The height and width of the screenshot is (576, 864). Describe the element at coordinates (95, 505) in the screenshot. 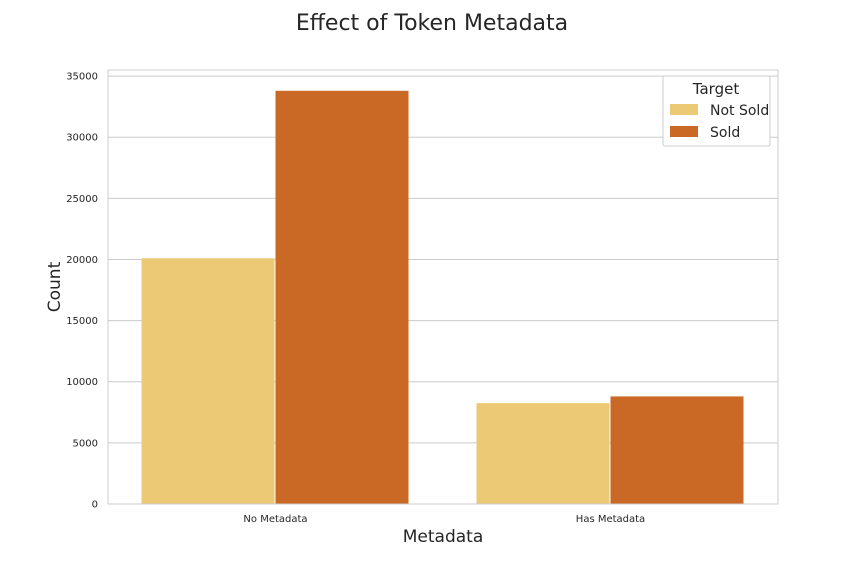

I see `y-tick-label: 0` at that location.